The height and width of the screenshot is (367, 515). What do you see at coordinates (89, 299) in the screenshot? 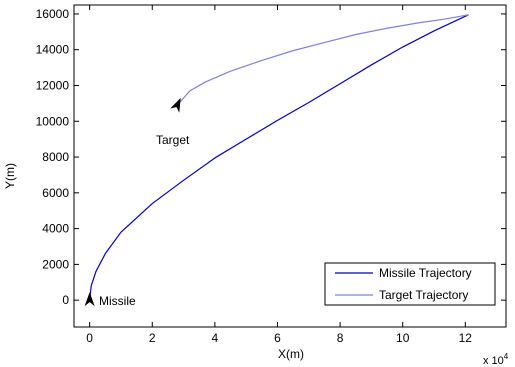
I see `missile-marker-icon` at bounding box center [89, 299].